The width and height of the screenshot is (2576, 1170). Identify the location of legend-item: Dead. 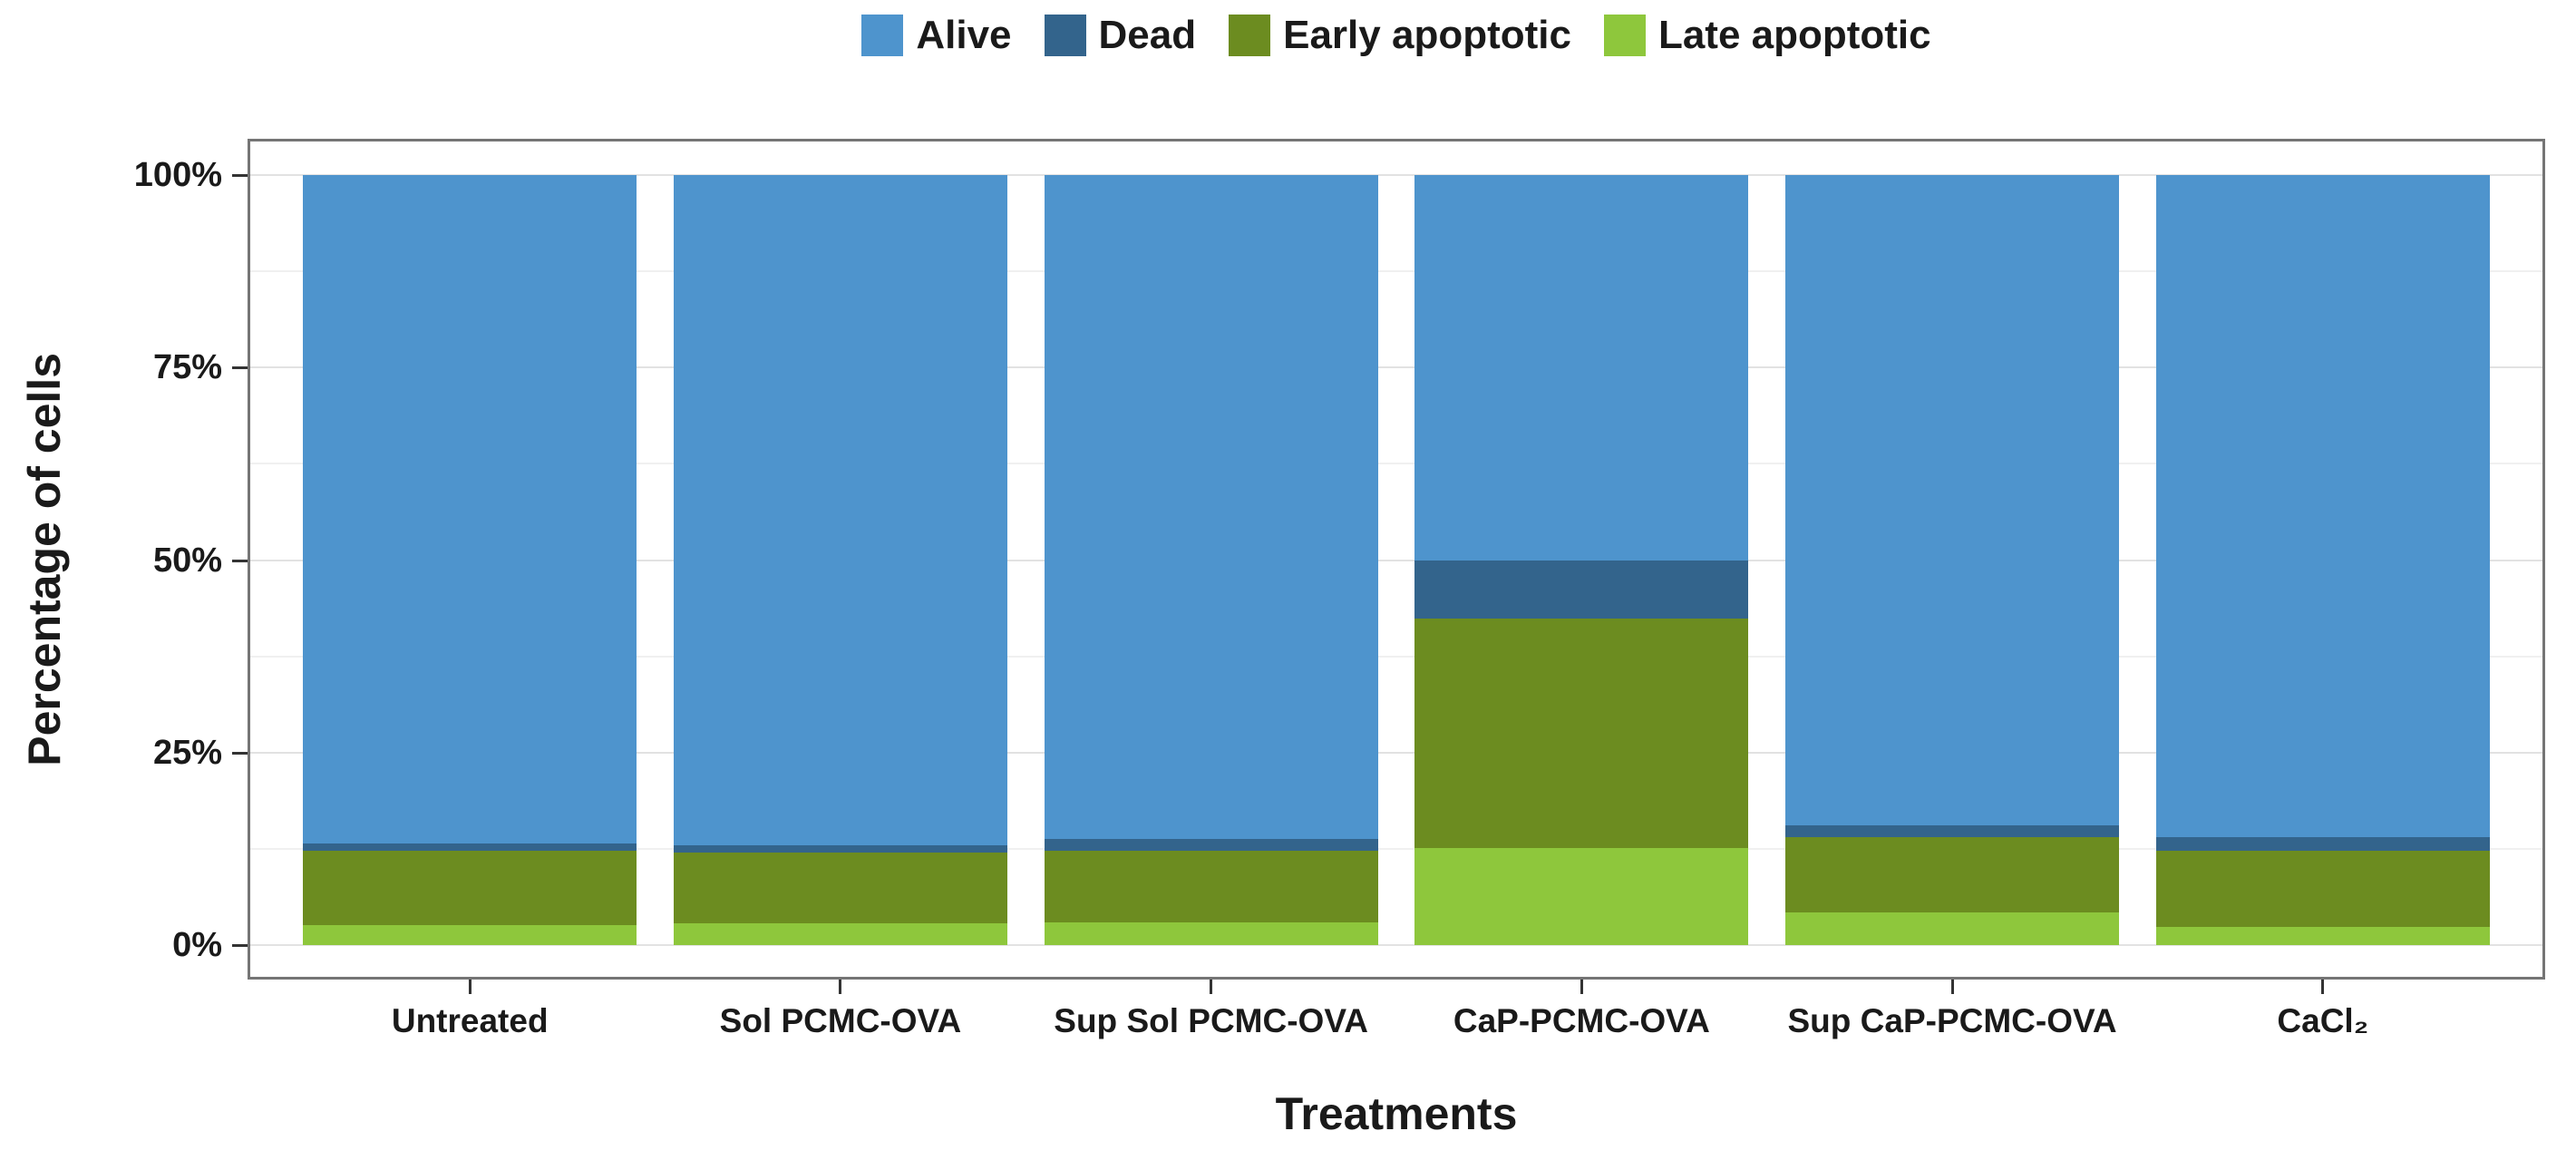
(1120, 35).